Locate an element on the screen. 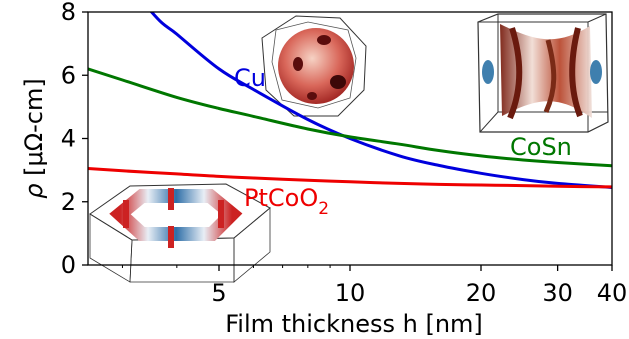 This screenshot has height=339, width=629. x-tick-label: 10 is located at coordinates (350, 293).